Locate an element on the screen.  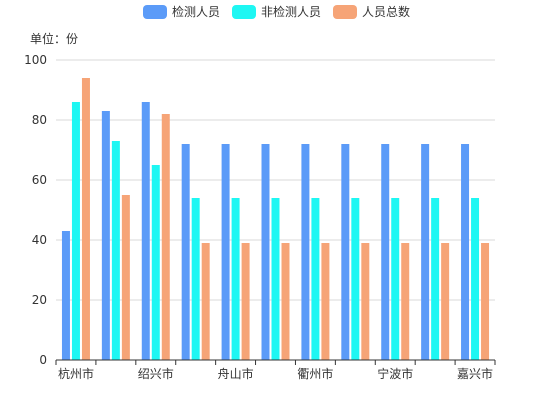
y-tick-label: 100 is located at coordinates (35, 60).